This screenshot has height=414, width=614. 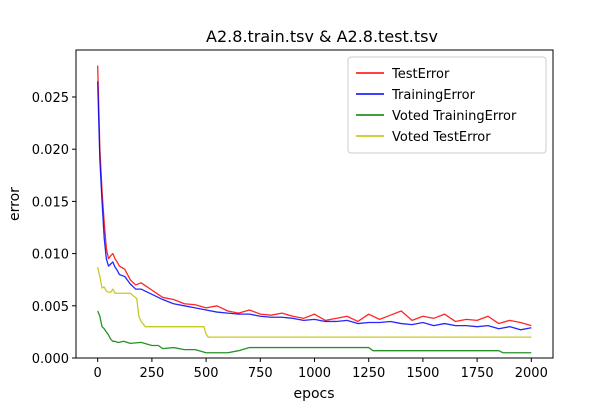 I want to click on series-line-voted-testerror, so click(x=314, y=302).